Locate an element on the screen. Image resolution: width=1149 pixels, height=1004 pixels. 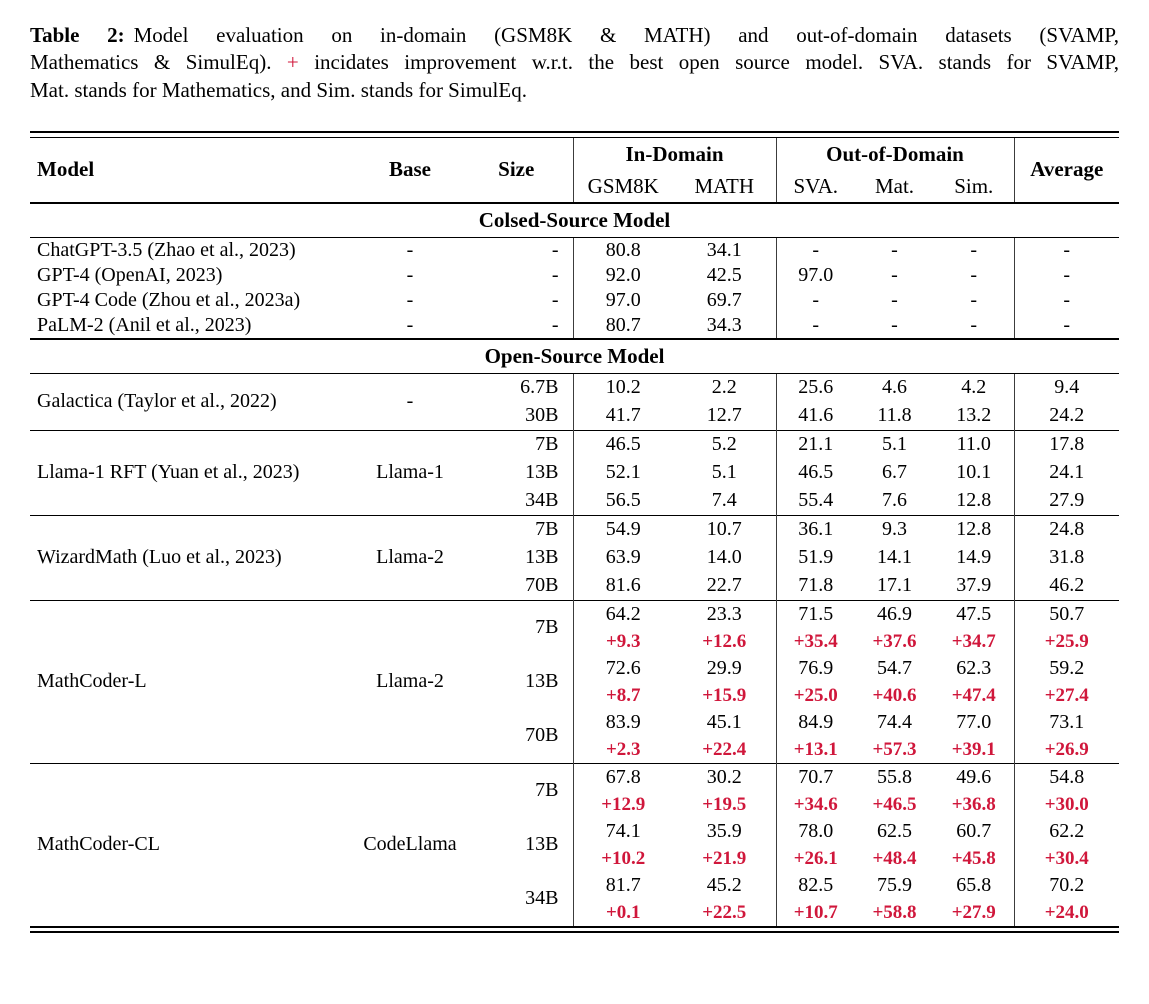
model-name-cell: ChatGPT-3.5 (Zhao et al., 2023) is located at coordinates (166, 249).